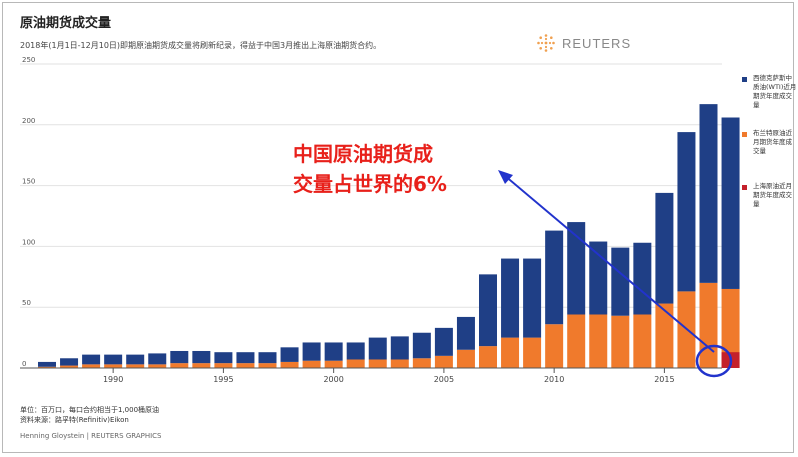  I want to click on bar-segment-1997-s0, so click(267, 358).